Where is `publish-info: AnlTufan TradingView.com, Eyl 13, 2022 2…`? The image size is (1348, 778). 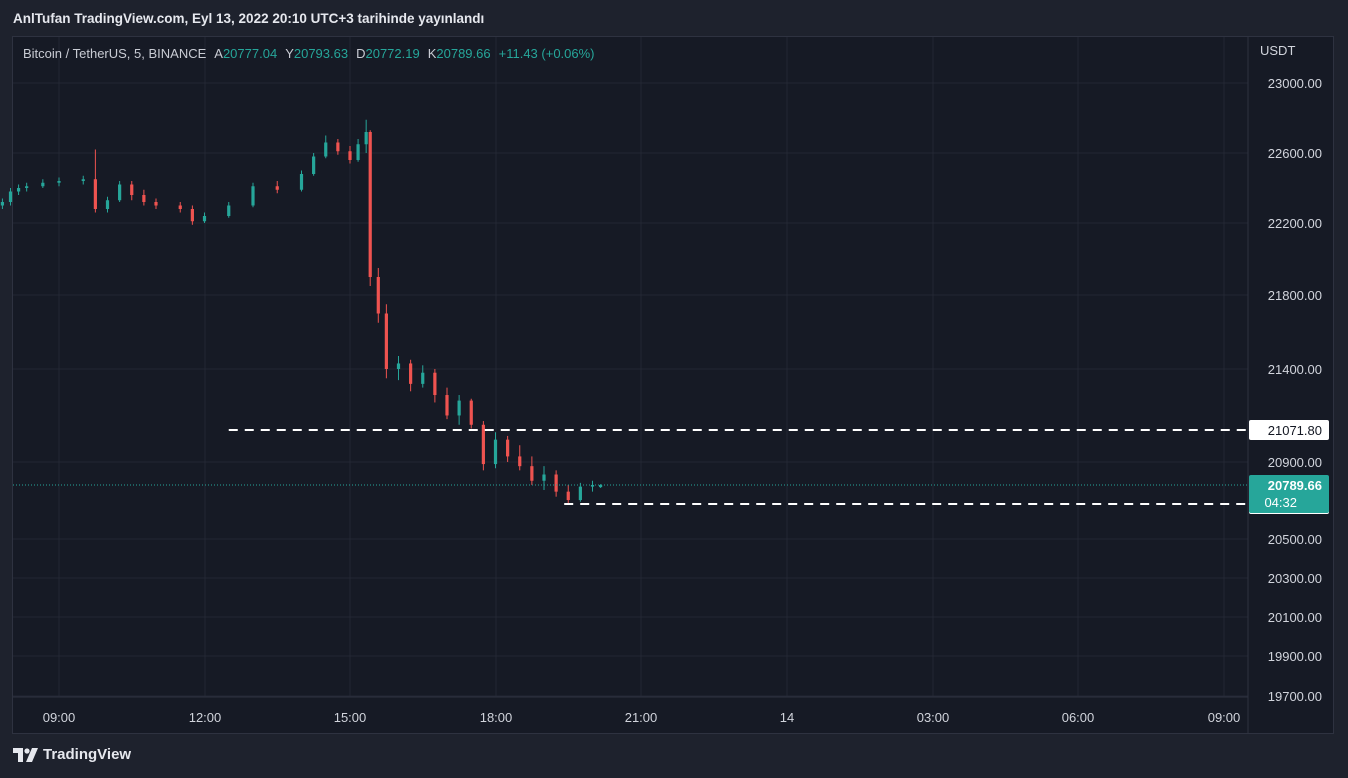
publish-info: AnlTufan TradingView.com, Eyl 13, 2022 2… is located at coordinates (249, 18).